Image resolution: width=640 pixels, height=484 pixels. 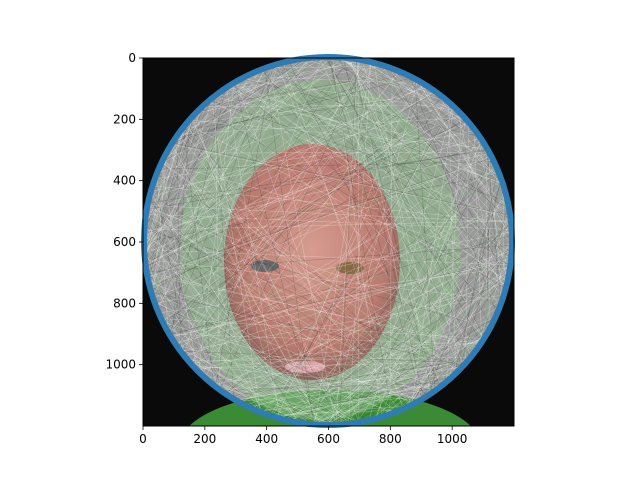 What do you see at coordinates (124, 119) in the screenshot?
I see `y-tick-label: 200` at bounding box center [124, 119].